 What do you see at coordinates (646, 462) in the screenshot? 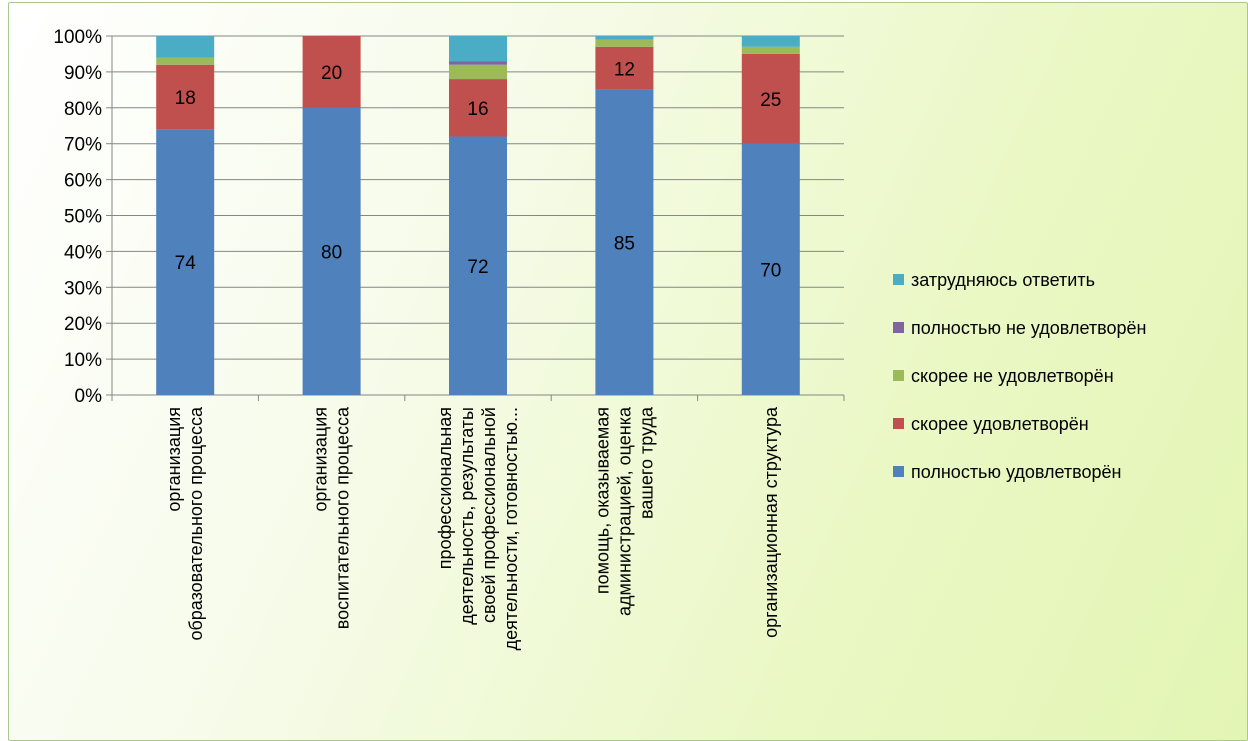
I see `category-label-line: вашего труда` at bounding box center [646, 462].